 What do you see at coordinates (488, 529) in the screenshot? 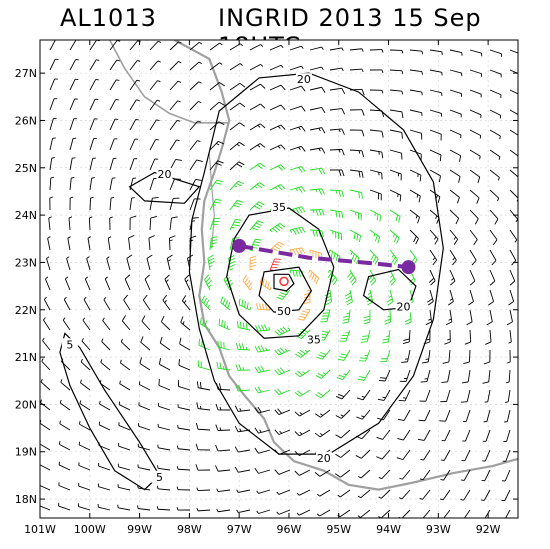
I see `lon-tick-label: 92W` at bounding box center [488, 529].